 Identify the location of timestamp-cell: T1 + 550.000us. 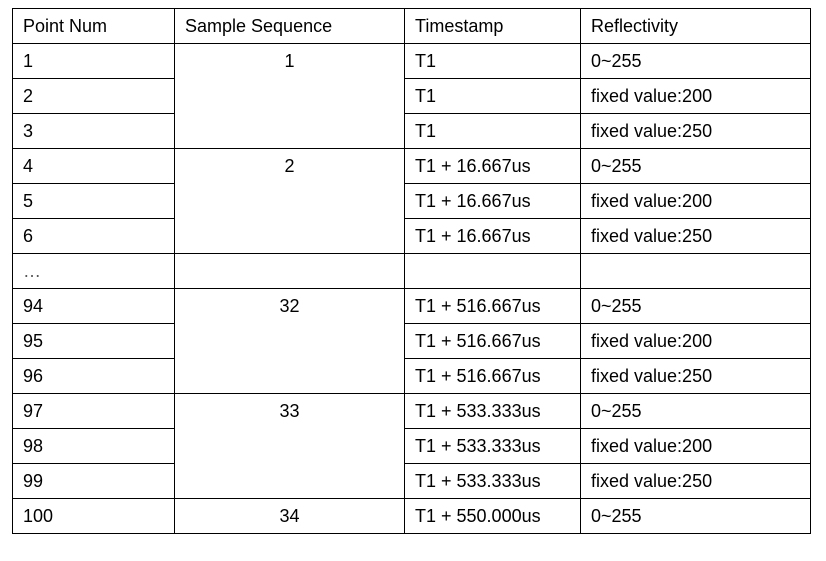
(492, 516).